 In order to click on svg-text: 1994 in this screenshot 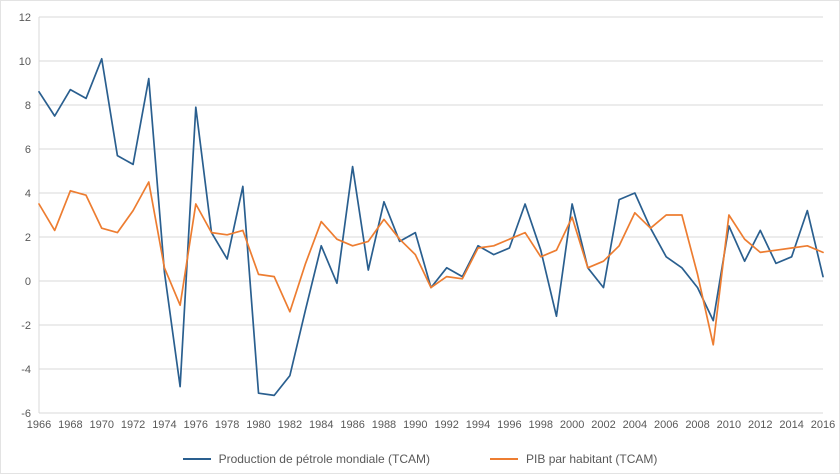, I will do `click(478, 425)`.